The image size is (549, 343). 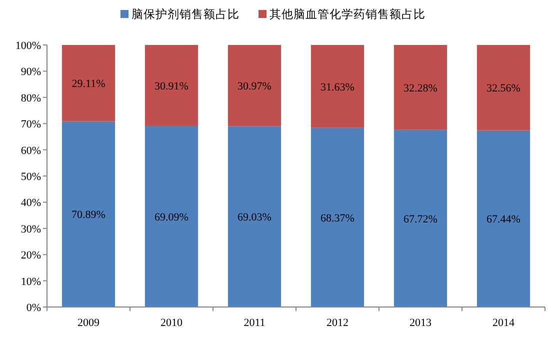 What do you see at coordinates (30, 177) in the screenshot?
I see `y-tick-label: 50%` at bounding box center [30, 177].